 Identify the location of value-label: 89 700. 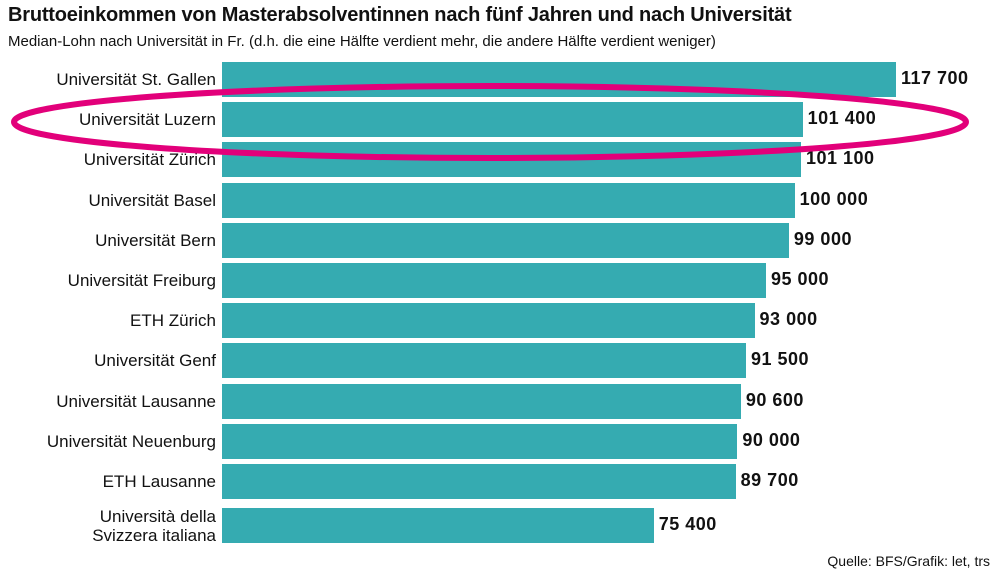
(769, 480).